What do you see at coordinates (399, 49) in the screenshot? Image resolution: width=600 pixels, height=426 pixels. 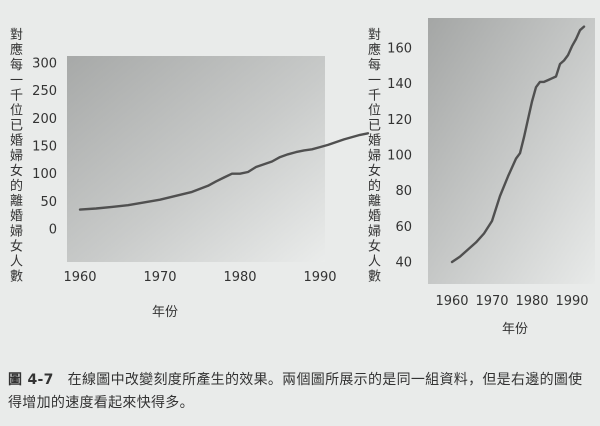 I see `y-tick-label: 160` at bounding box center [399, 49].